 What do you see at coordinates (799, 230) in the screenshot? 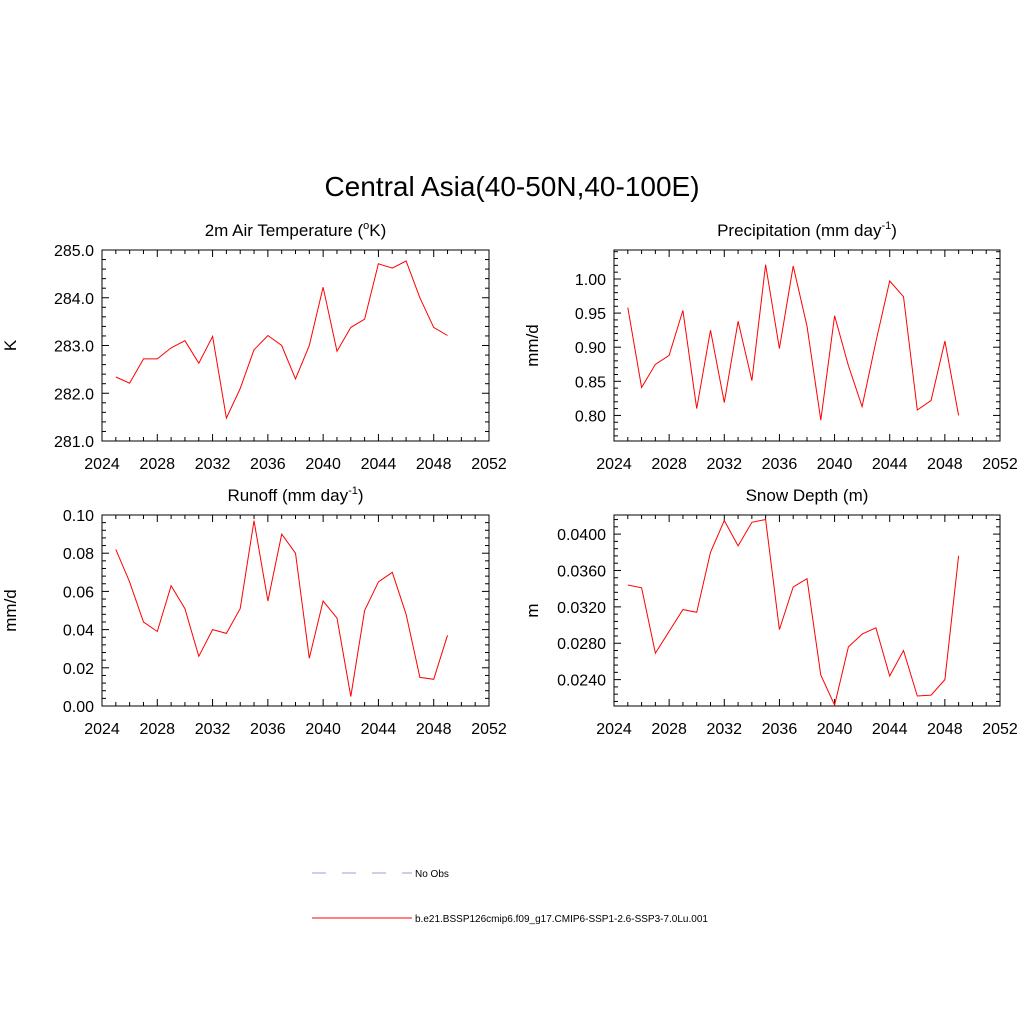
I see `chart-title-main: Precipitation (mm day` at bounding box center [799, 230].